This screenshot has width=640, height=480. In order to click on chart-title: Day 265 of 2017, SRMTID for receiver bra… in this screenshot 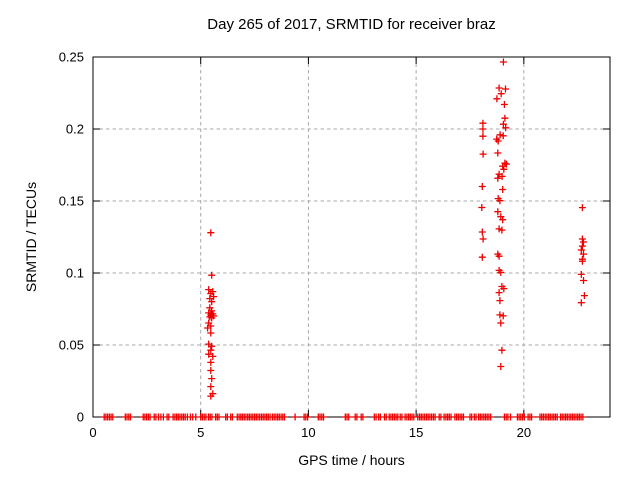, I will do `click(351, 24)`.